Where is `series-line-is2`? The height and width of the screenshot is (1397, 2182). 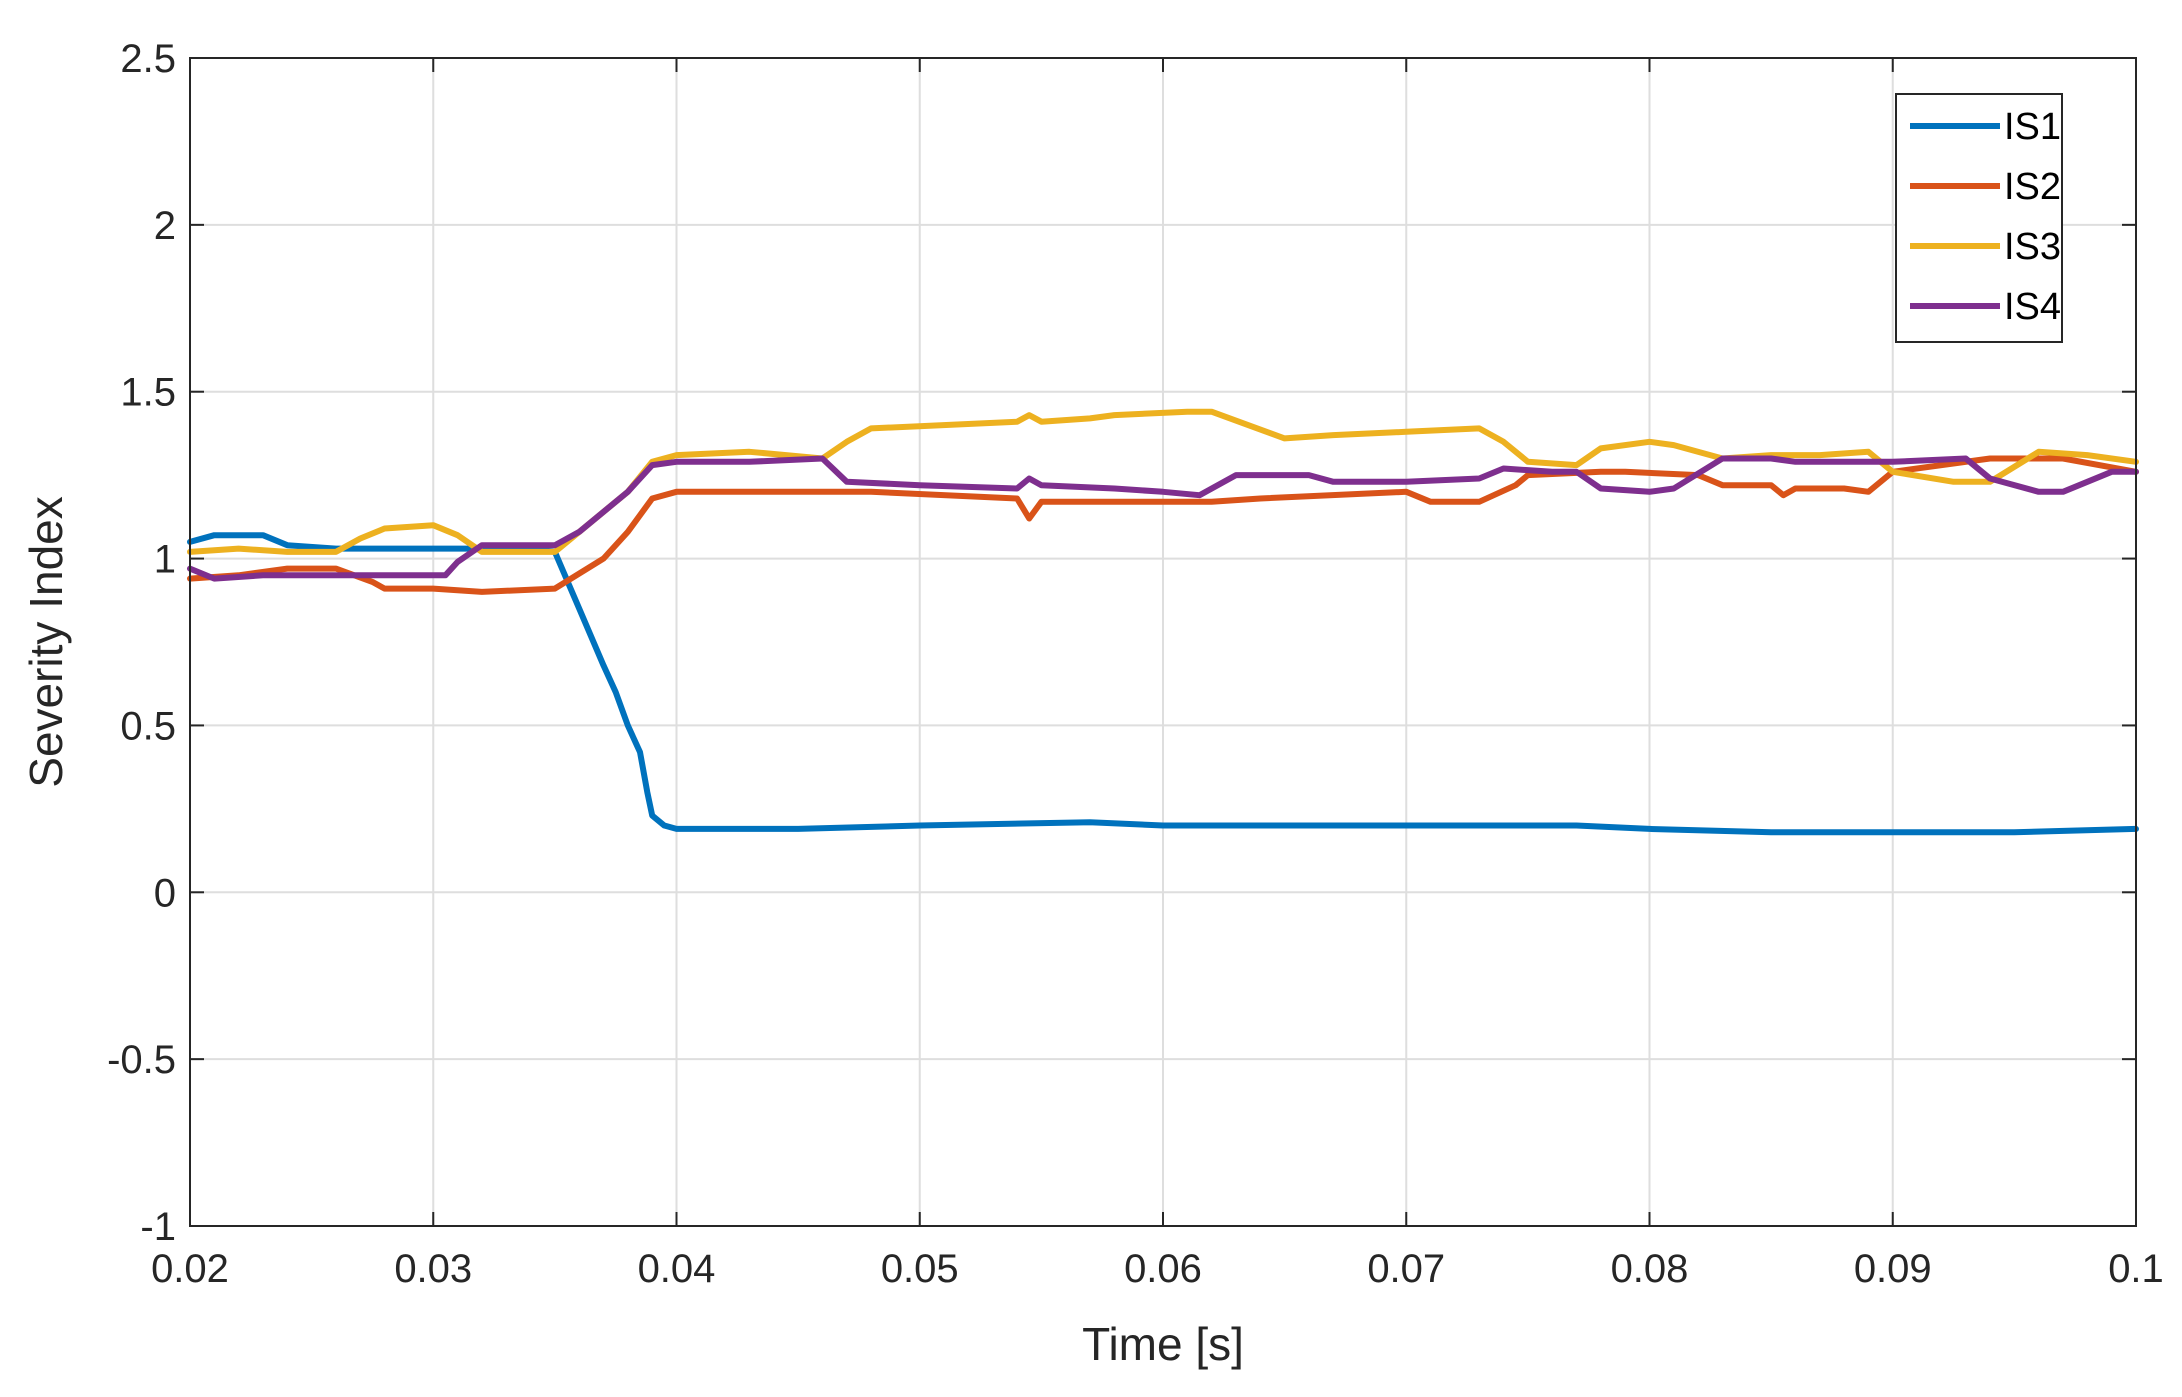
series-line-is2 is located at coordinates (1163, 525).